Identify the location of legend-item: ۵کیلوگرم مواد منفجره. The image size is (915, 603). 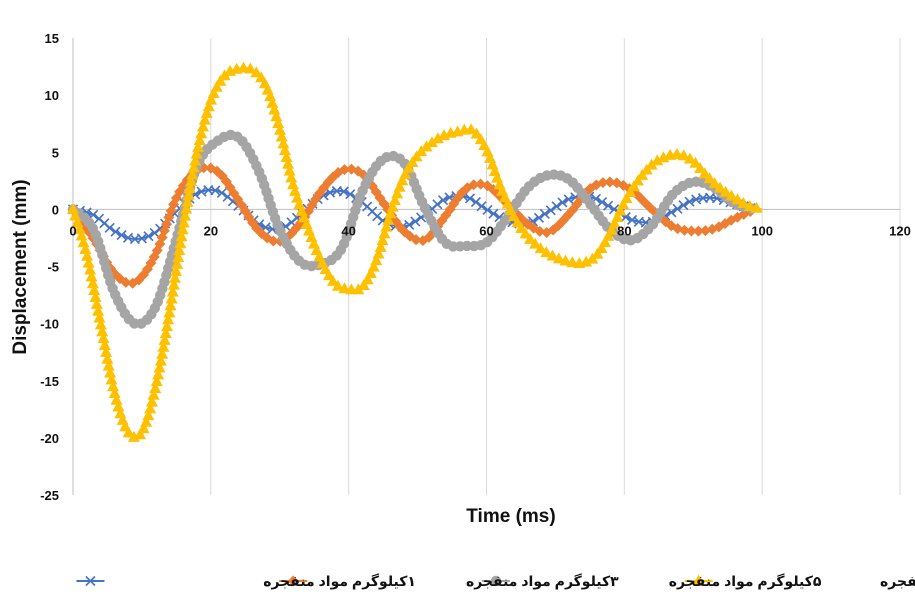
(651, 581).